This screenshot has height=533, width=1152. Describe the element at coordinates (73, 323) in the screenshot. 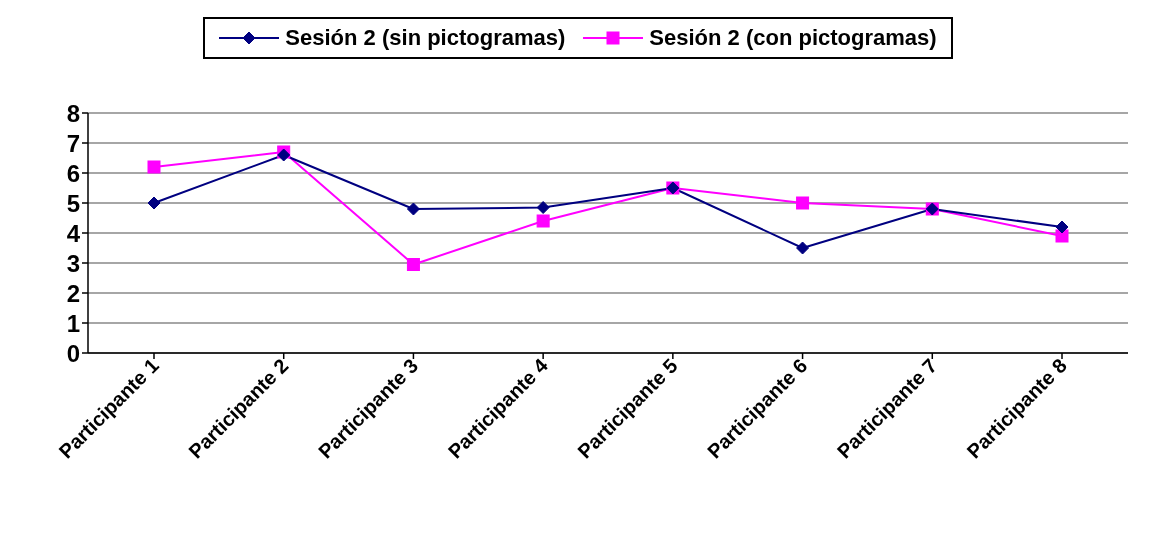

I see `y-tick-label: 1` at that location.